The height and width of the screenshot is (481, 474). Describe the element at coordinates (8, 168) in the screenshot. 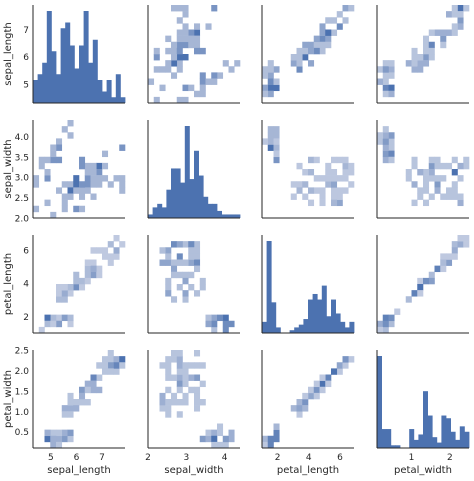

I see `y-axis-label: sepal_width` at that location.